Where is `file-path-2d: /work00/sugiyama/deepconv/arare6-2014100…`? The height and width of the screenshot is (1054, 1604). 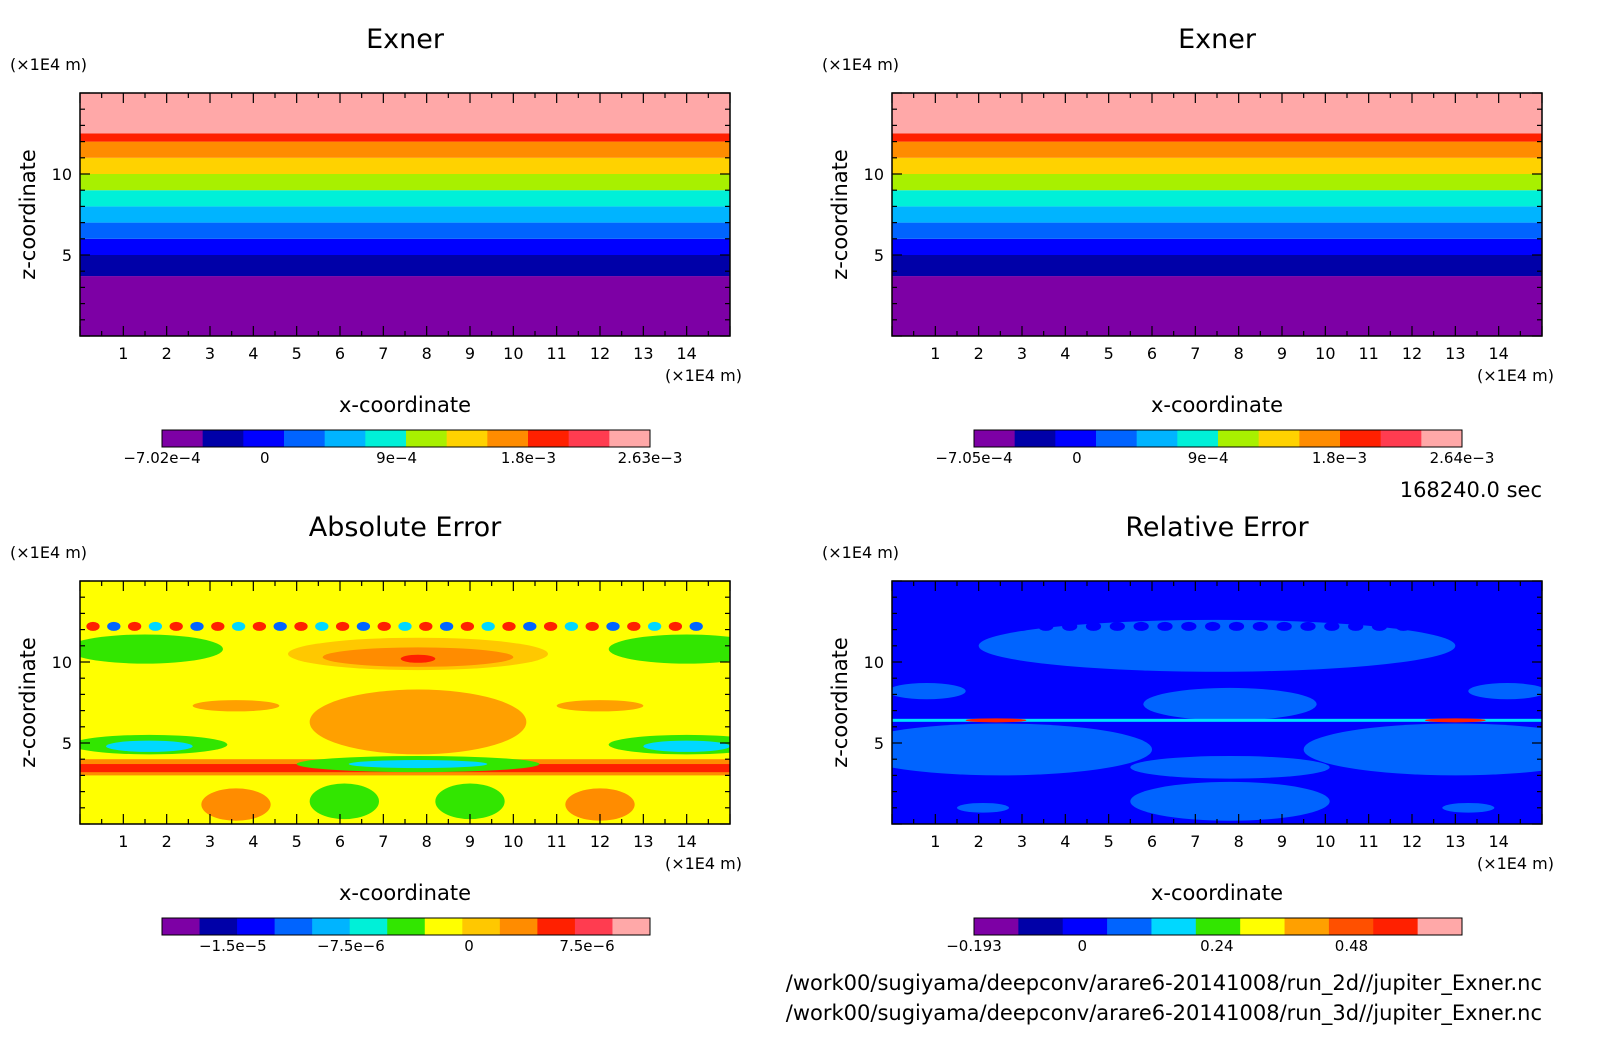
file-path-2d: /work00/sugiyama/deepconv/arare6-2014100… is located at coordinates (1164, 983).